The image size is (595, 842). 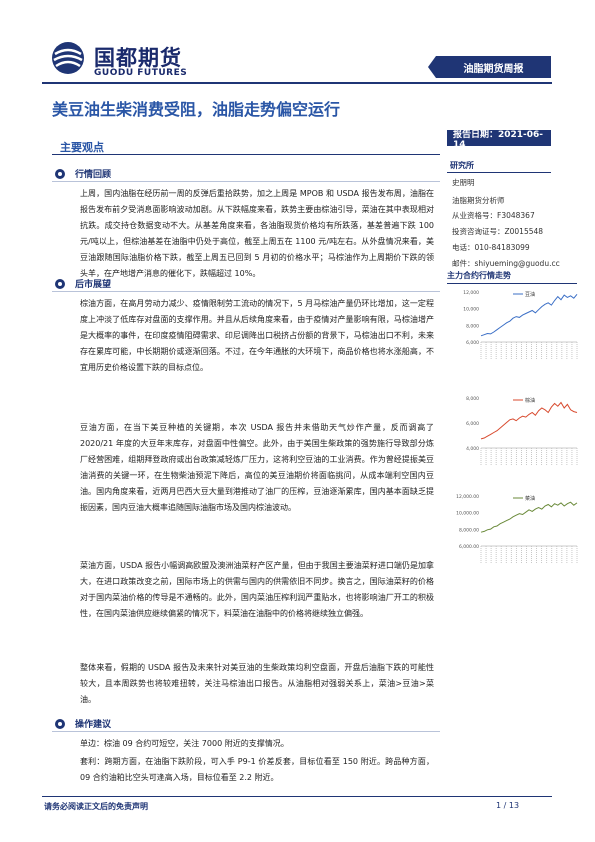 What do you see at coordinates (489, 67) in the screenshot?
I see `report-type-tag: 油脂期货周报` at bounding box center [489, 67].